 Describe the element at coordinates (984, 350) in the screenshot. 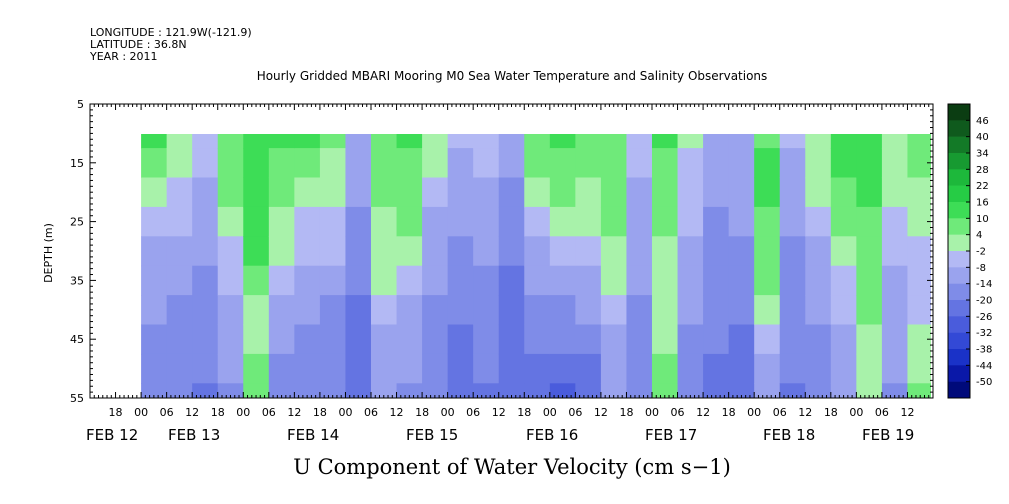

I see `colorbar-tick-label: -38` at that location.